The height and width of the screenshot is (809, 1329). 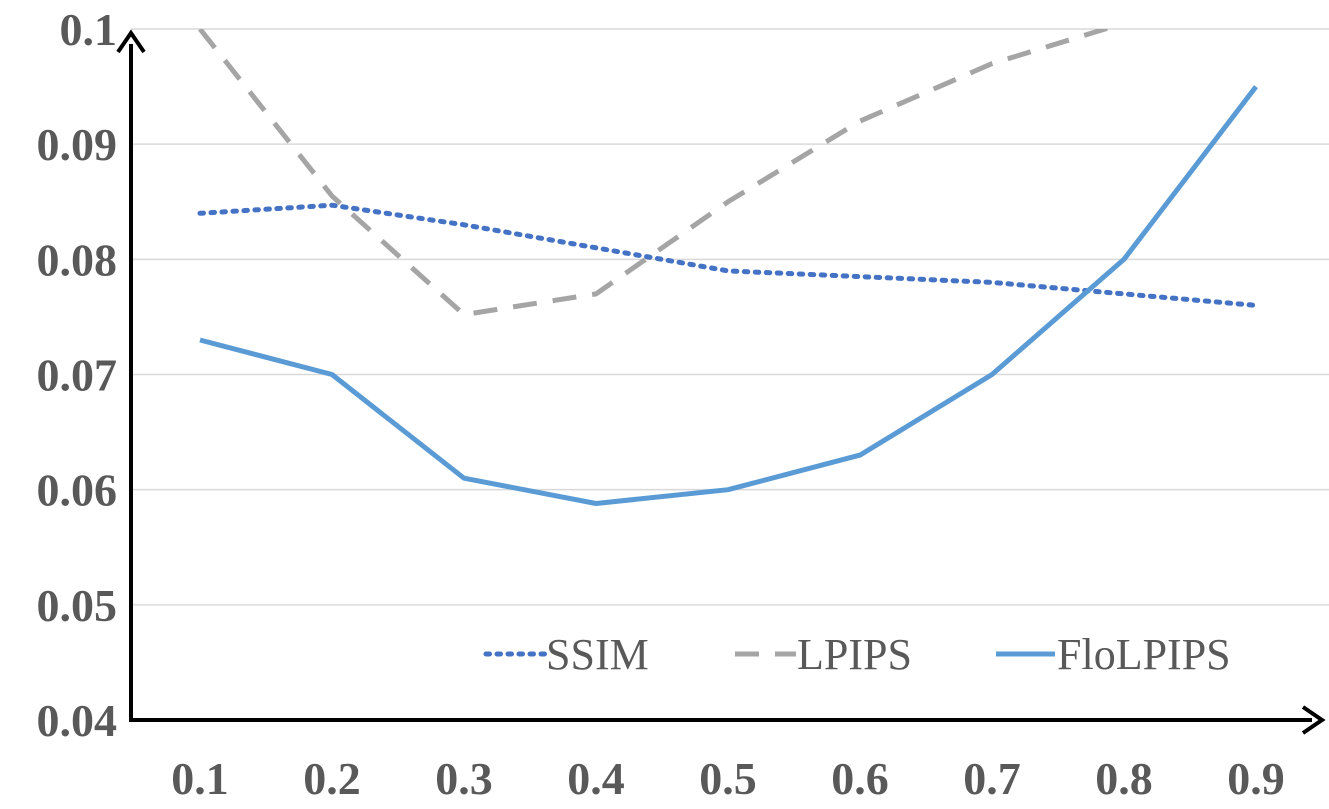 I want to click on x-tick-label: 0.6, so click(x=860, y=778).